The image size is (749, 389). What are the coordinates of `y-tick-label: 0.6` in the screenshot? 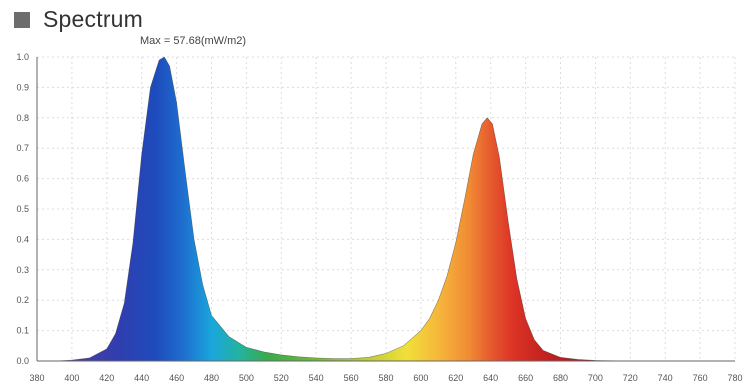 It's located at (22, 179).